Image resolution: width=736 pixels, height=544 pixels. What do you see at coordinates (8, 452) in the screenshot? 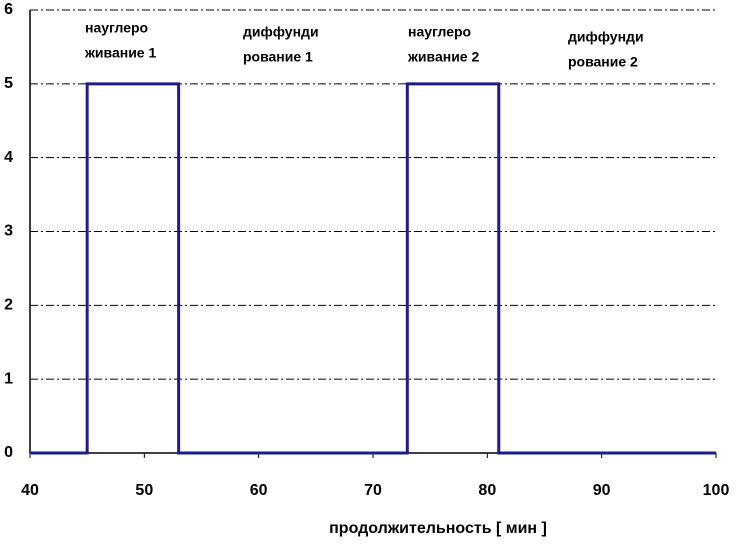
I see `y-tick-label: 0` at bounding box center [8, 452].